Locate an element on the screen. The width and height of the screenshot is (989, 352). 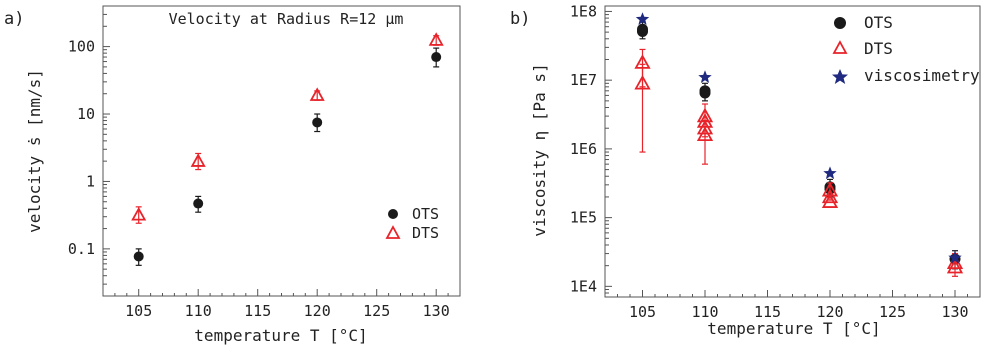
y-tick-label: 0.1 is located at coordinates (81, 249).